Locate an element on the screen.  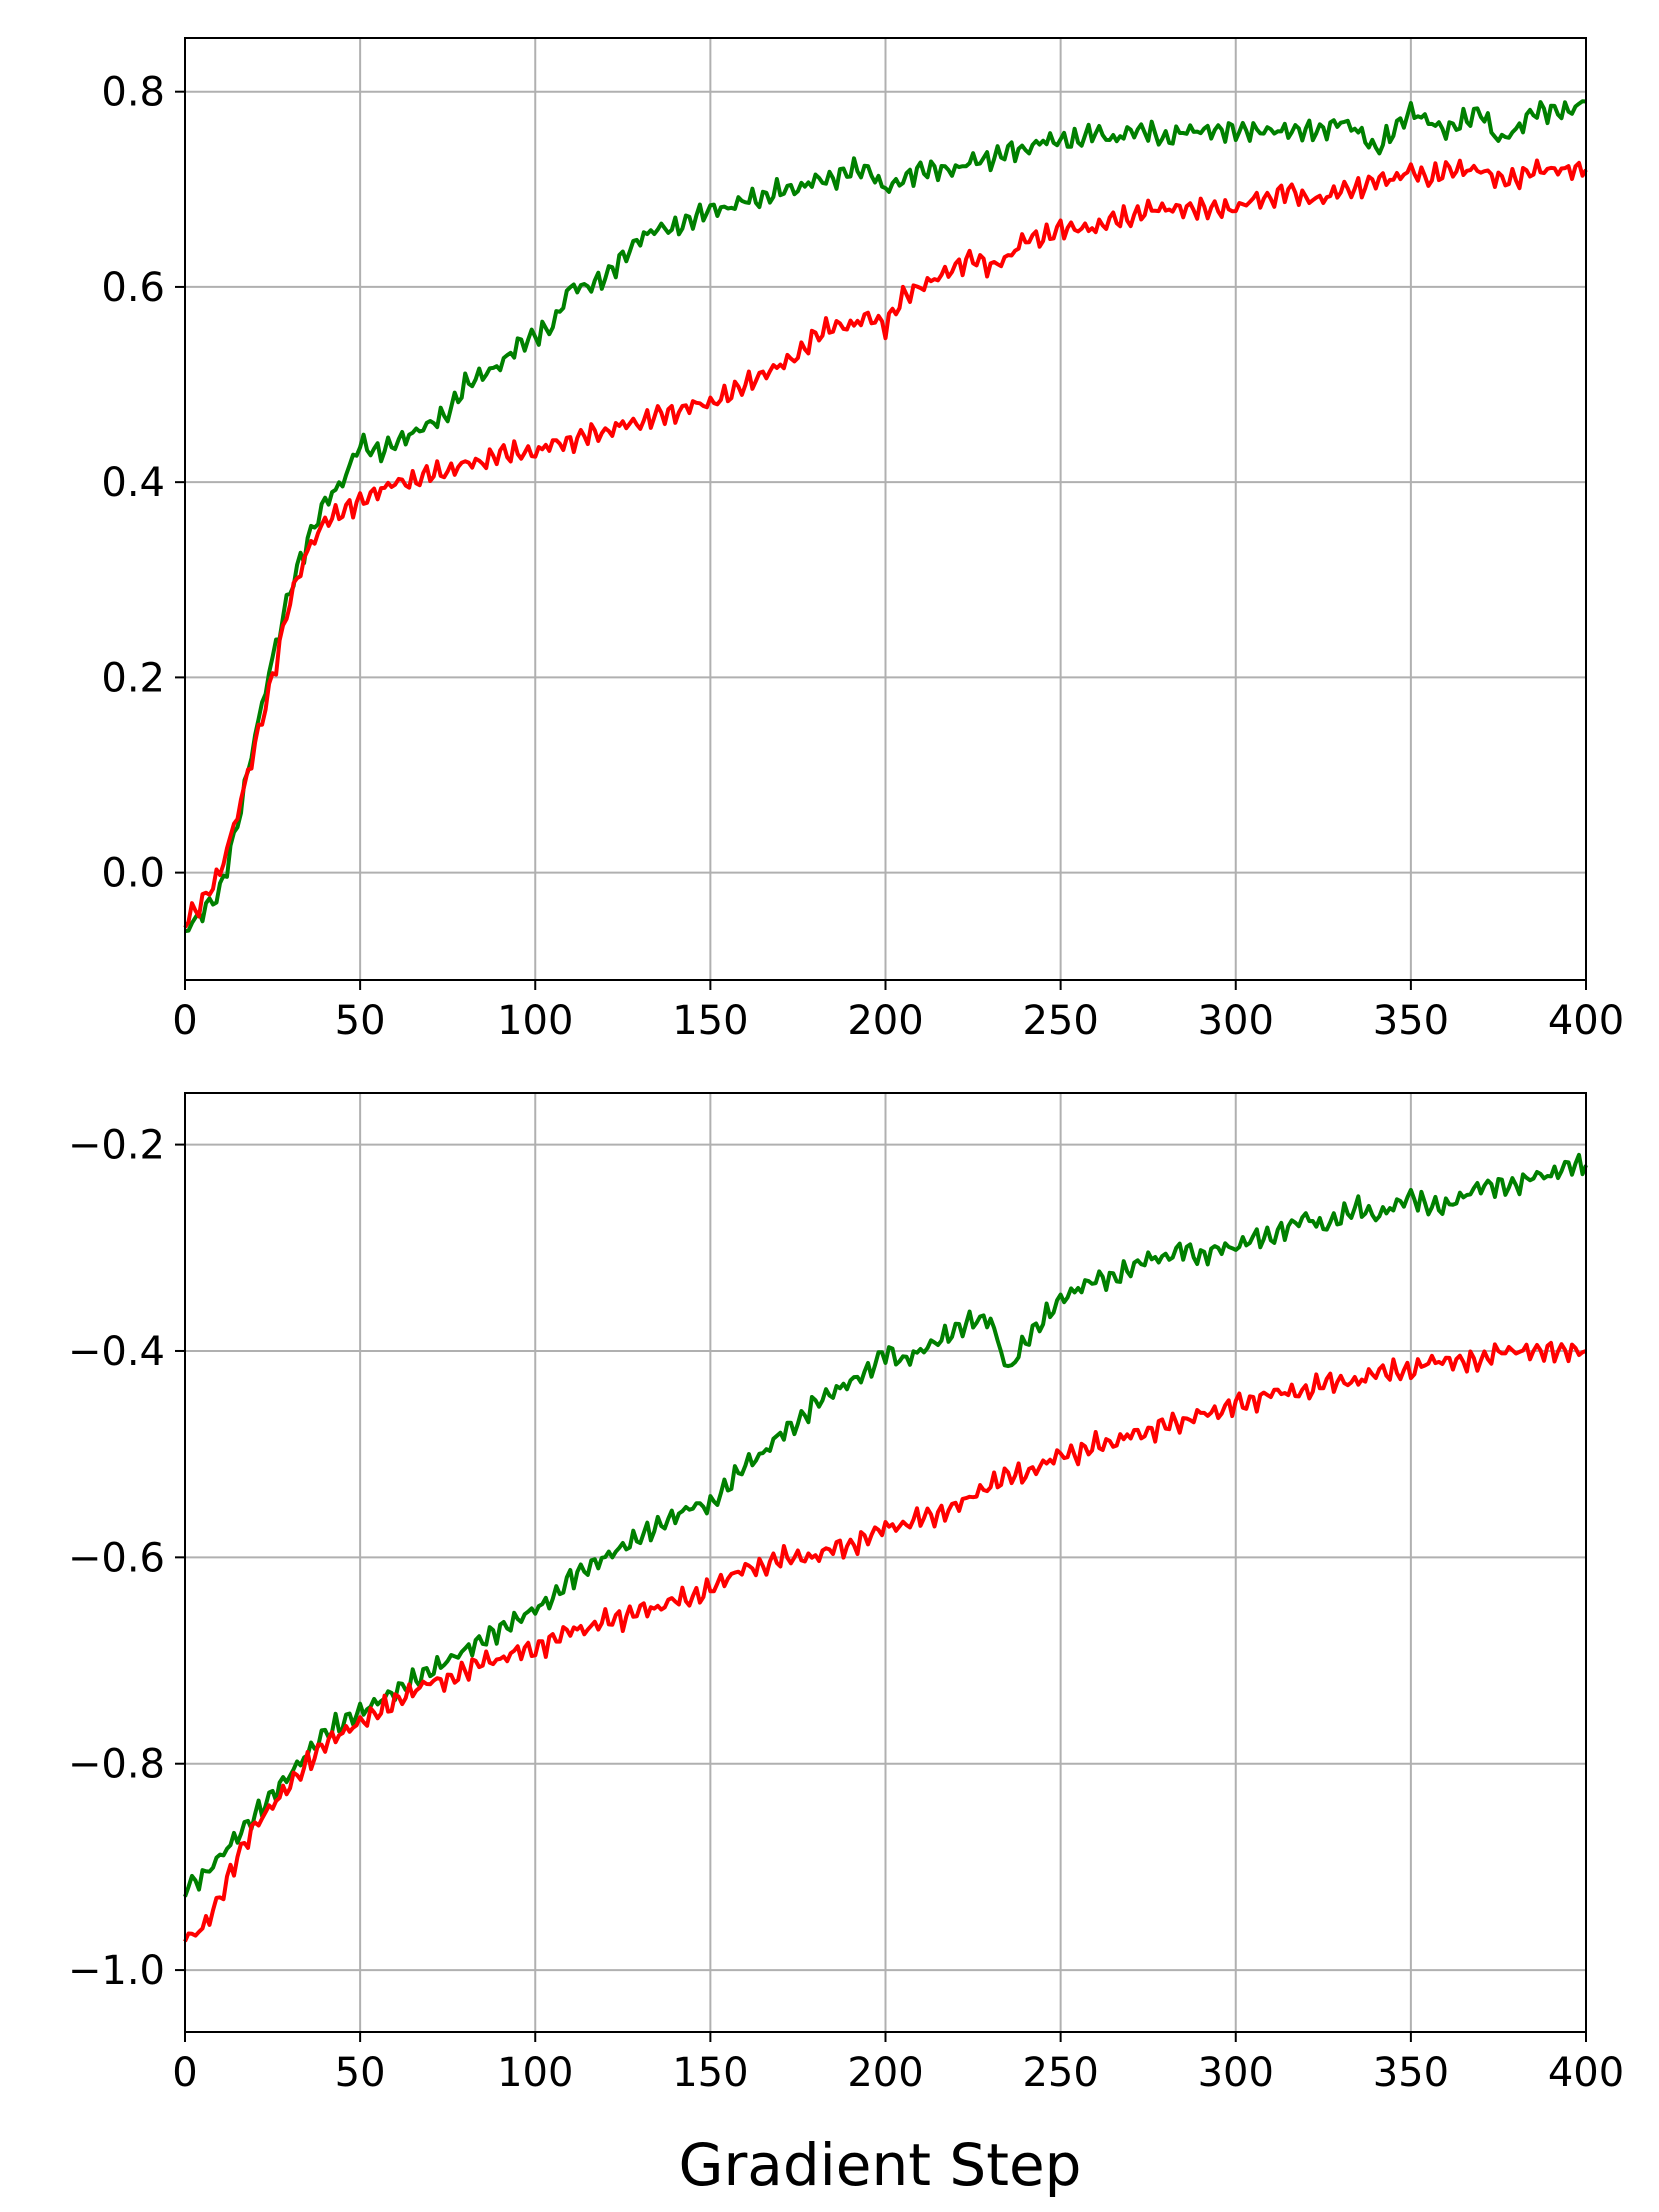
y-tick-label: −0.4 is located at coordinates (116, 1352).